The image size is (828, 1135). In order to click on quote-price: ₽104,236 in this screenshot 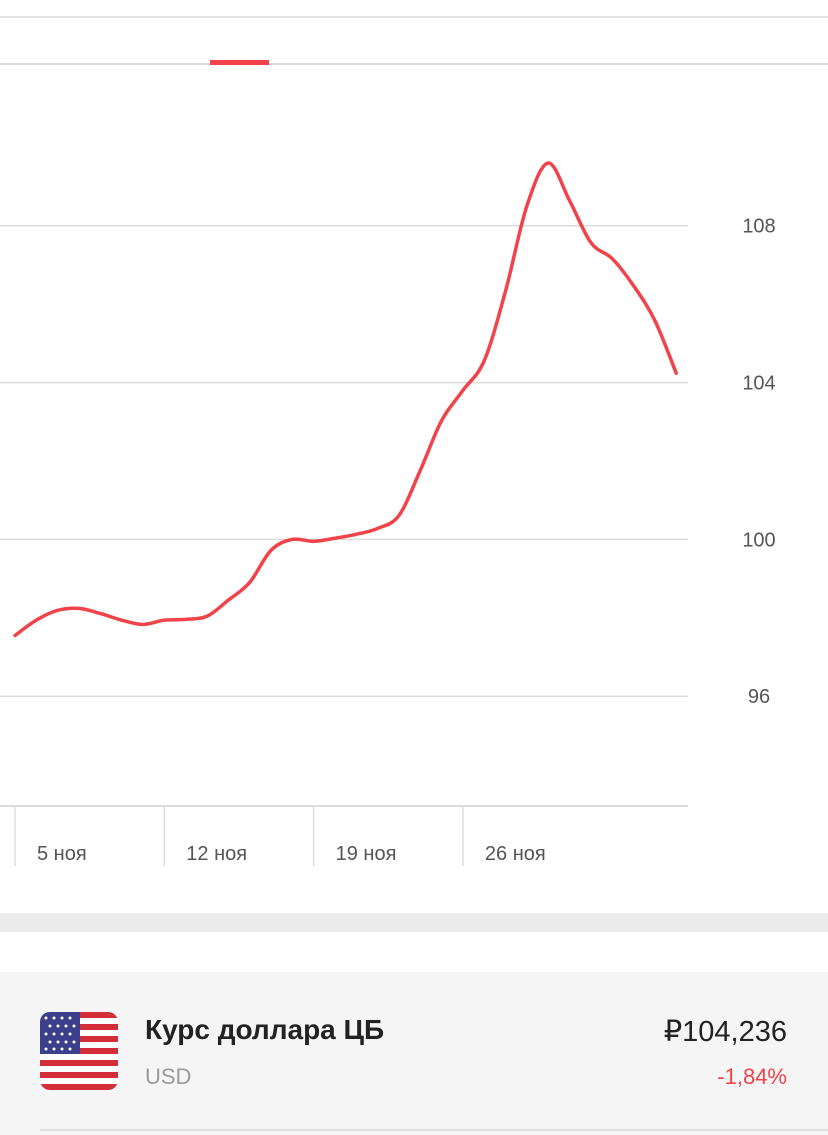, I will do `click(725, 1032)`.